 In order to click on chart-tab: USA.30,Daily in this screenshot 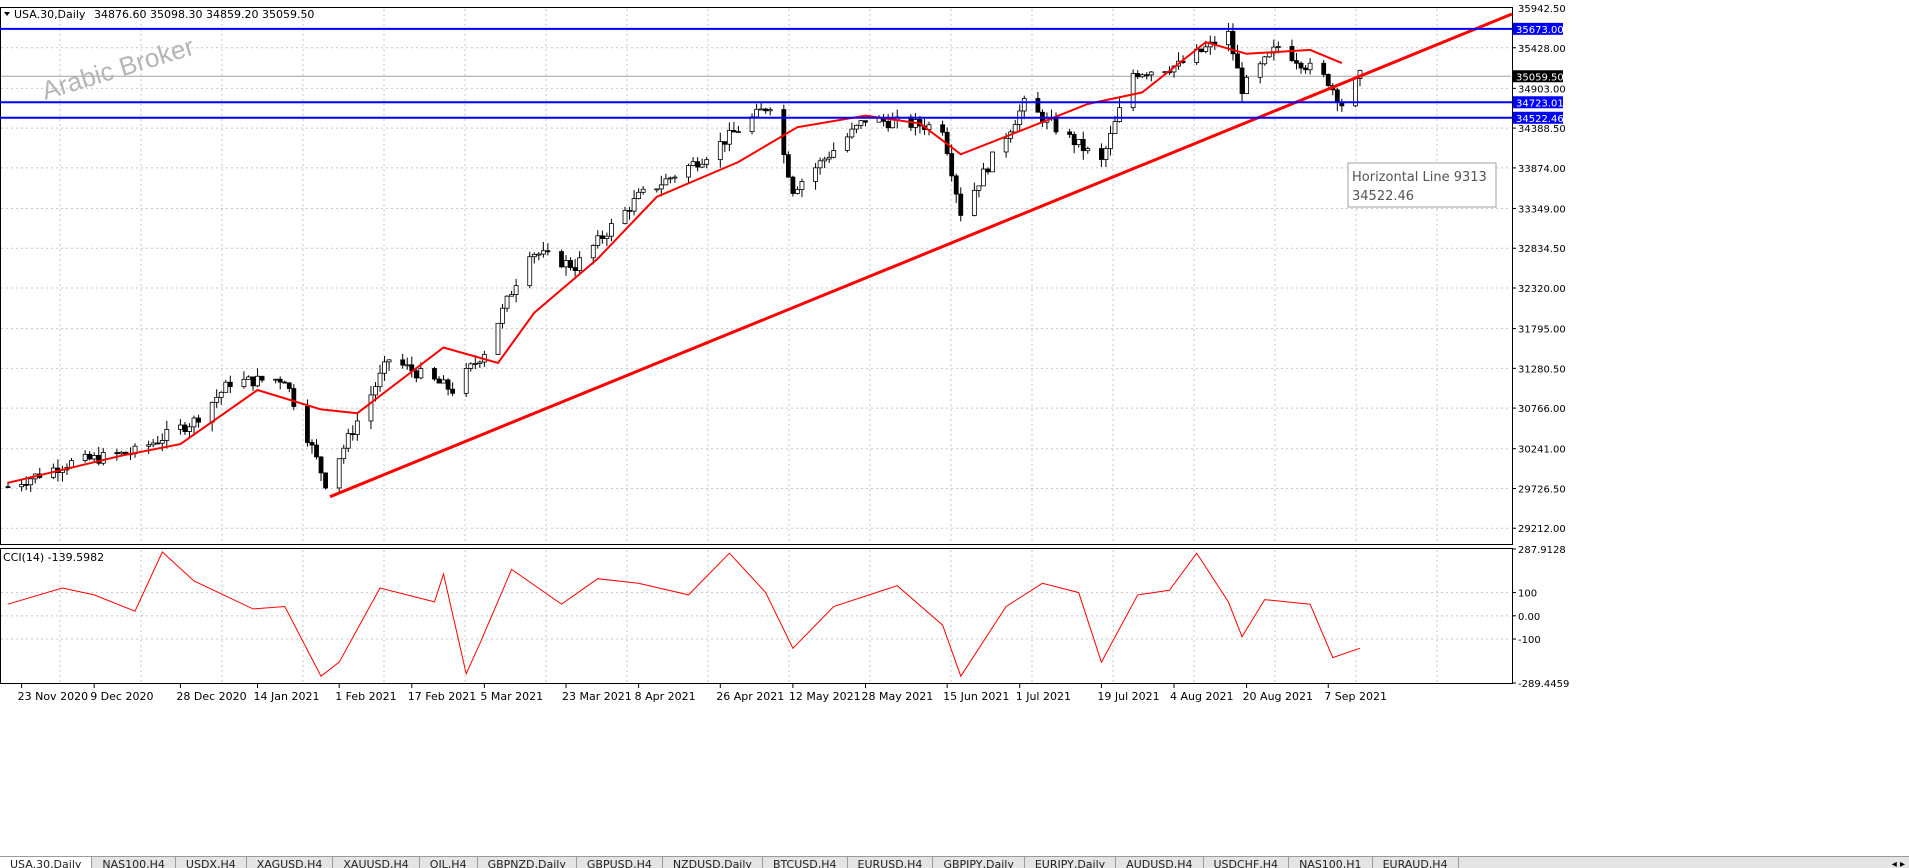, I will do `click(46, 862)`.